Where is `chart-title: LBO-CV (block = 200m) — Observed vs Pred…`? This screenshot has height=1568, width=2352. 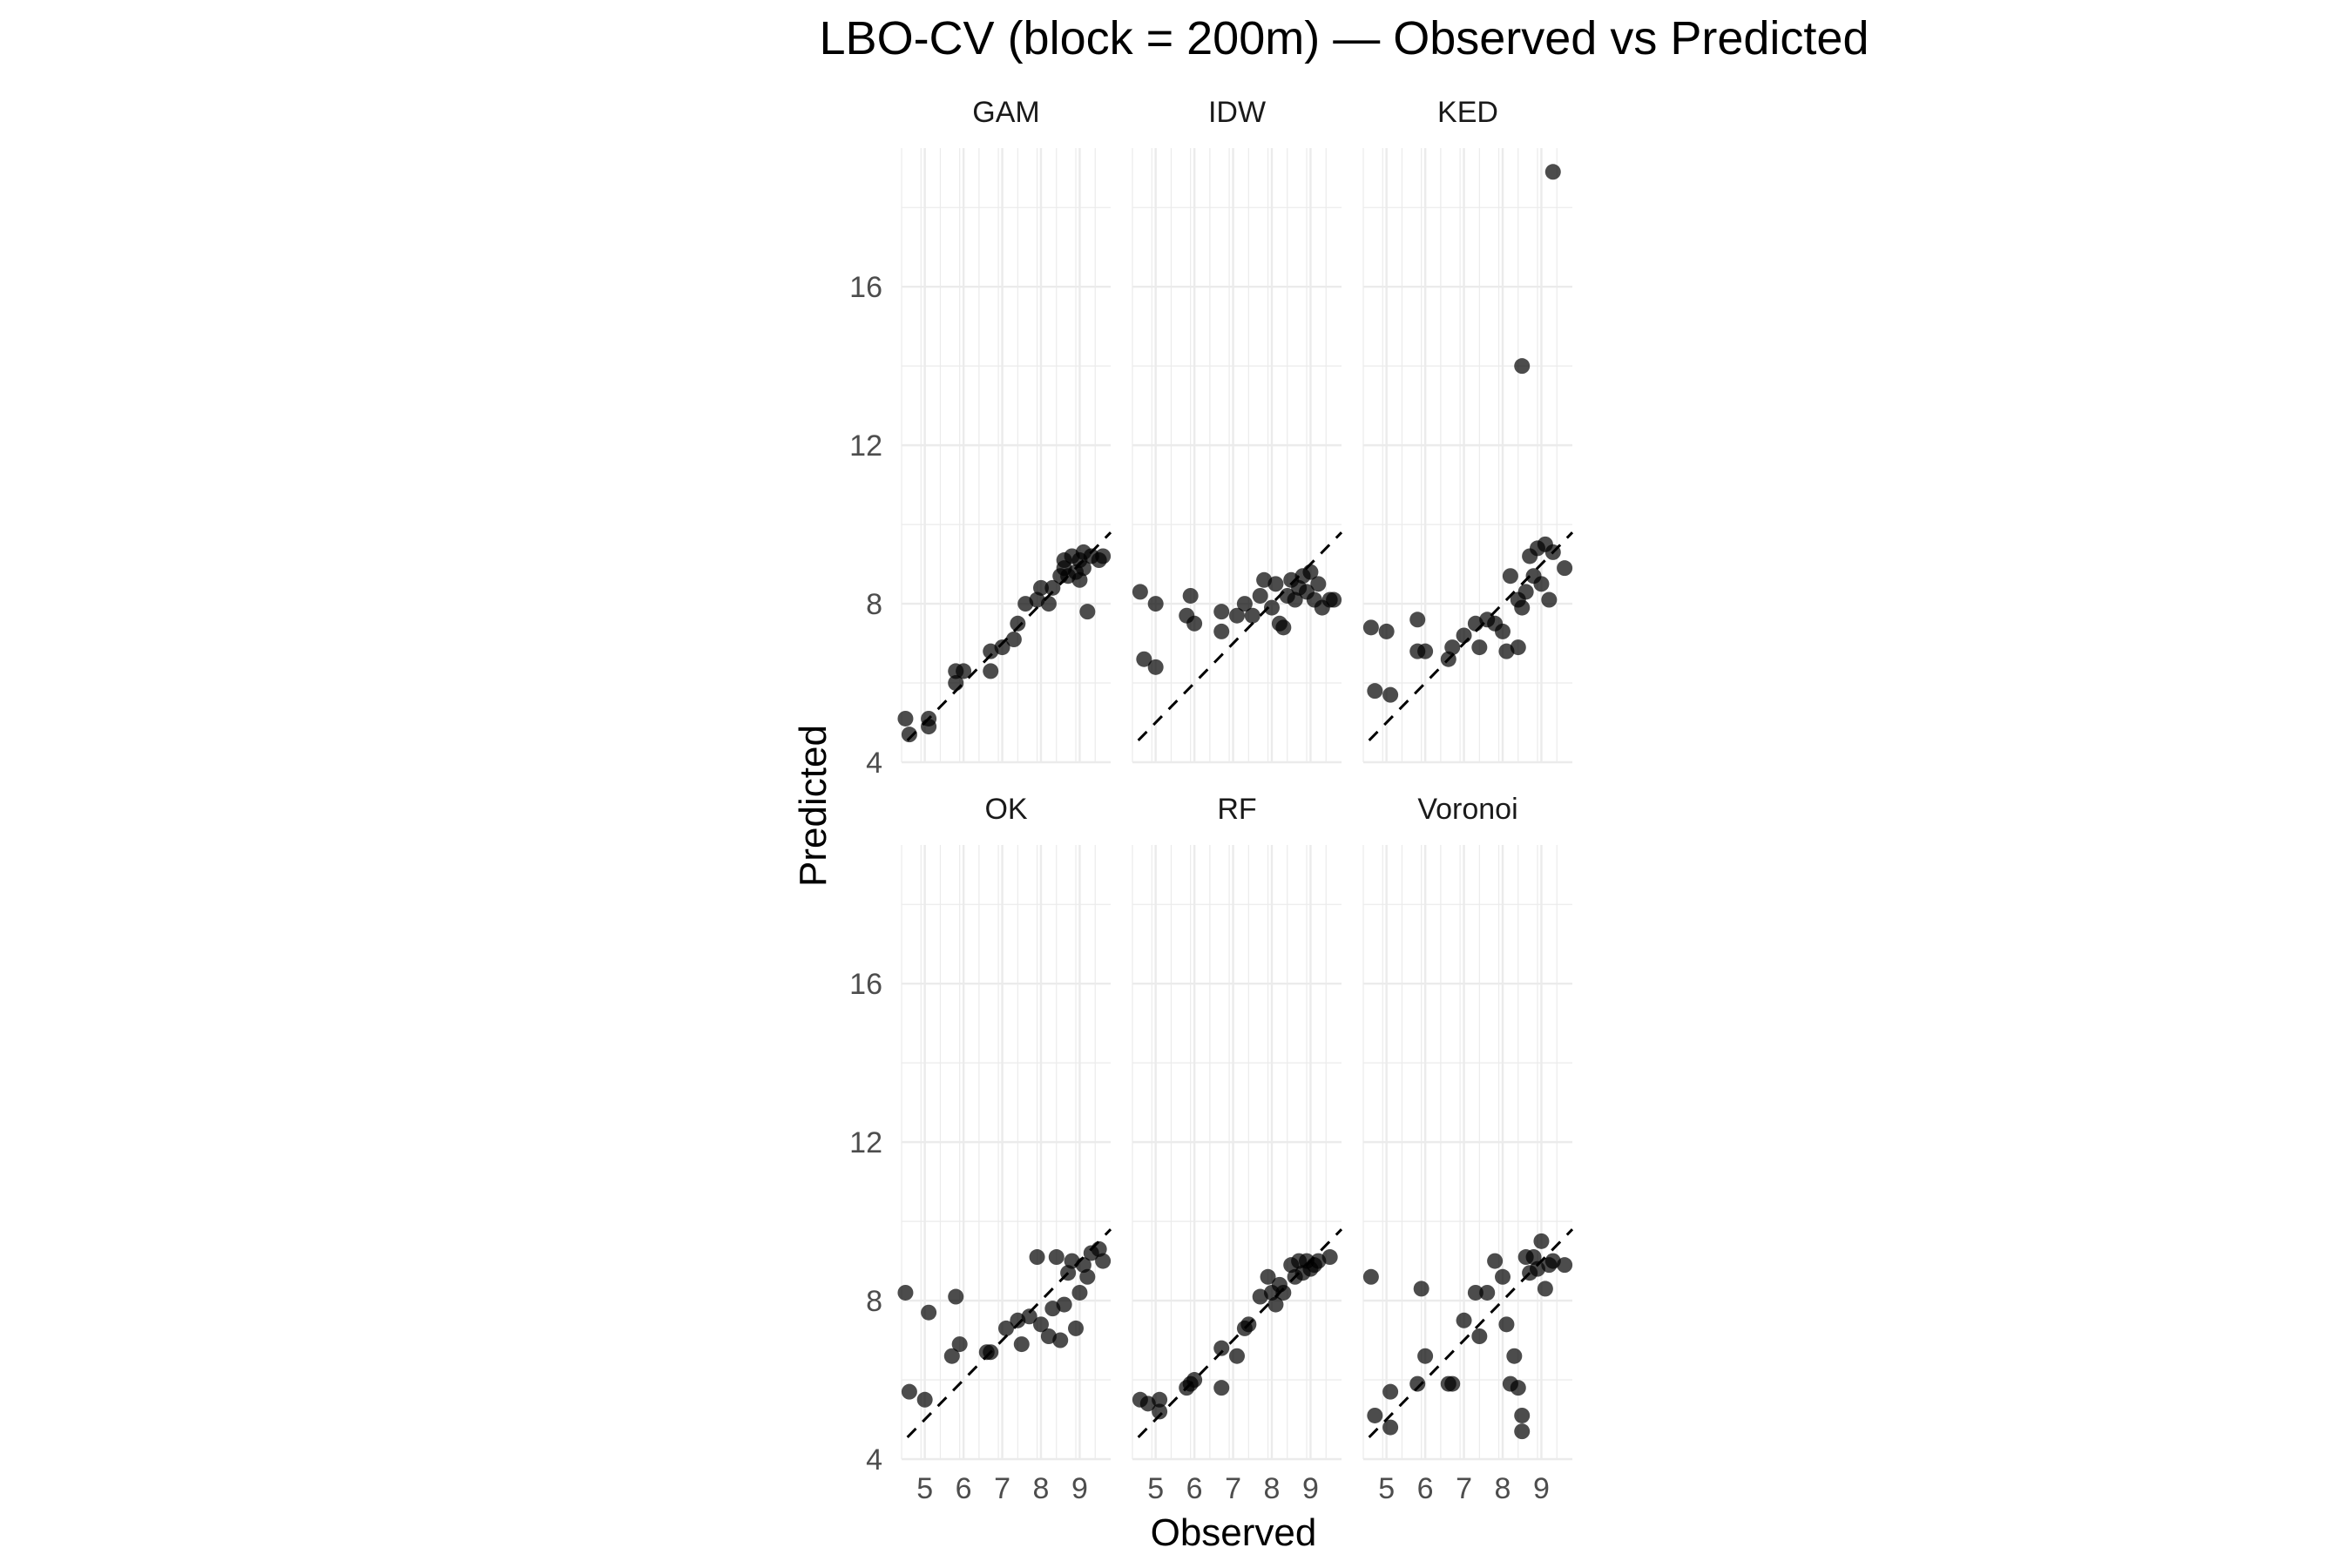
chart-title: LBO-CV (block = 200m) — Observed vs Pred… is located at coordinates (1344, 38).